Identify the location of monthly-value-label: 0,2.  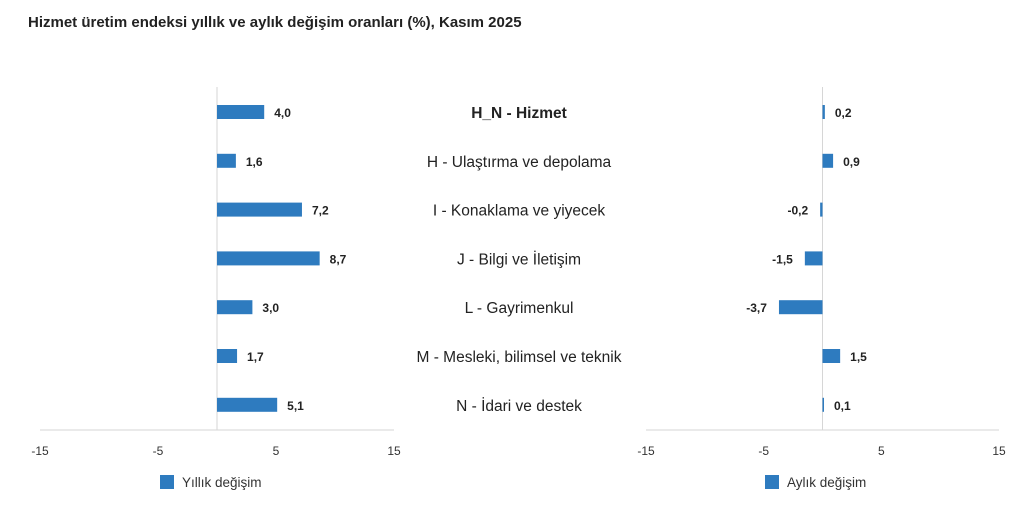
(843, 113).